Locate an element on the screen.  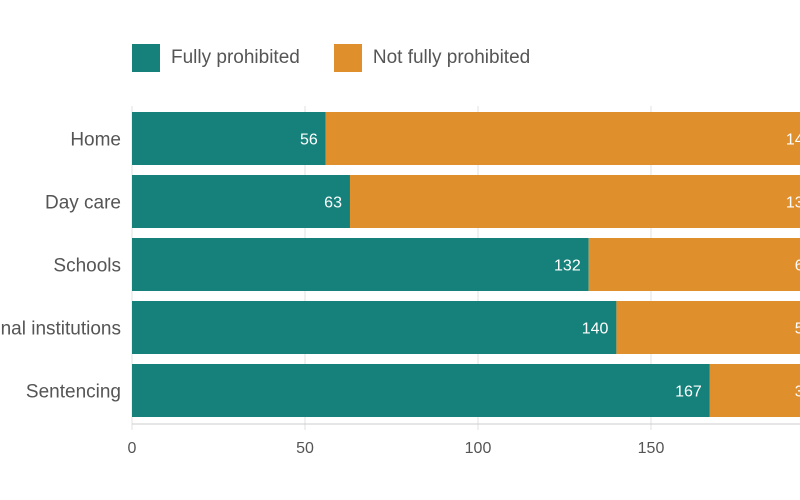
bar-value-label-day-care-fully-prohibited: 63 is located at coordinates (333, 203).